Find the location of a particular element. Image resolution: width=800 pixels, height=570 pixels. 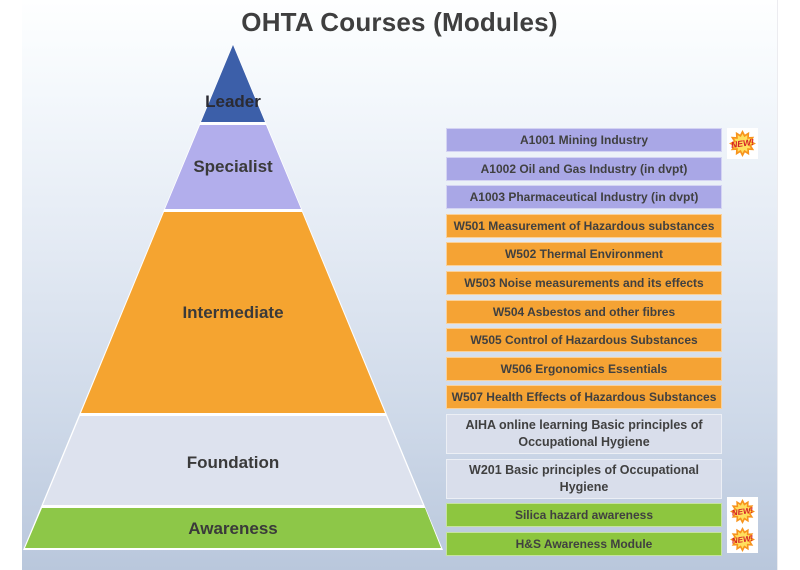

course-label: W502 Thermal Environment is located at coordinates (584, 254).